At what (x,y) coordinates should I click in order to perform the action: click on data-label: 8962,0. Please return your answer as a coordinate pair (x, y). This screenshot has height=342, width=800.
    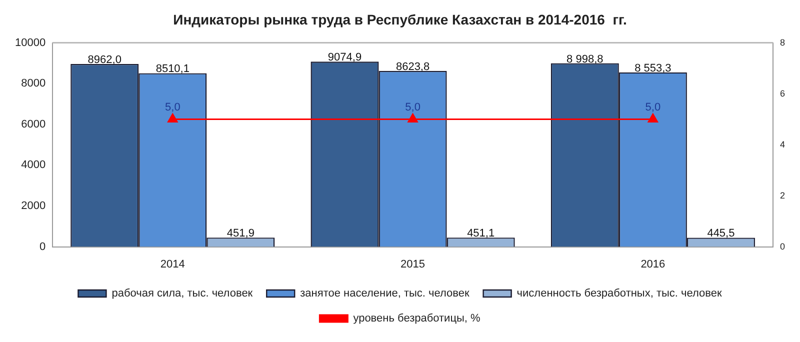
    Looking at the image, I should click on (105, 60).